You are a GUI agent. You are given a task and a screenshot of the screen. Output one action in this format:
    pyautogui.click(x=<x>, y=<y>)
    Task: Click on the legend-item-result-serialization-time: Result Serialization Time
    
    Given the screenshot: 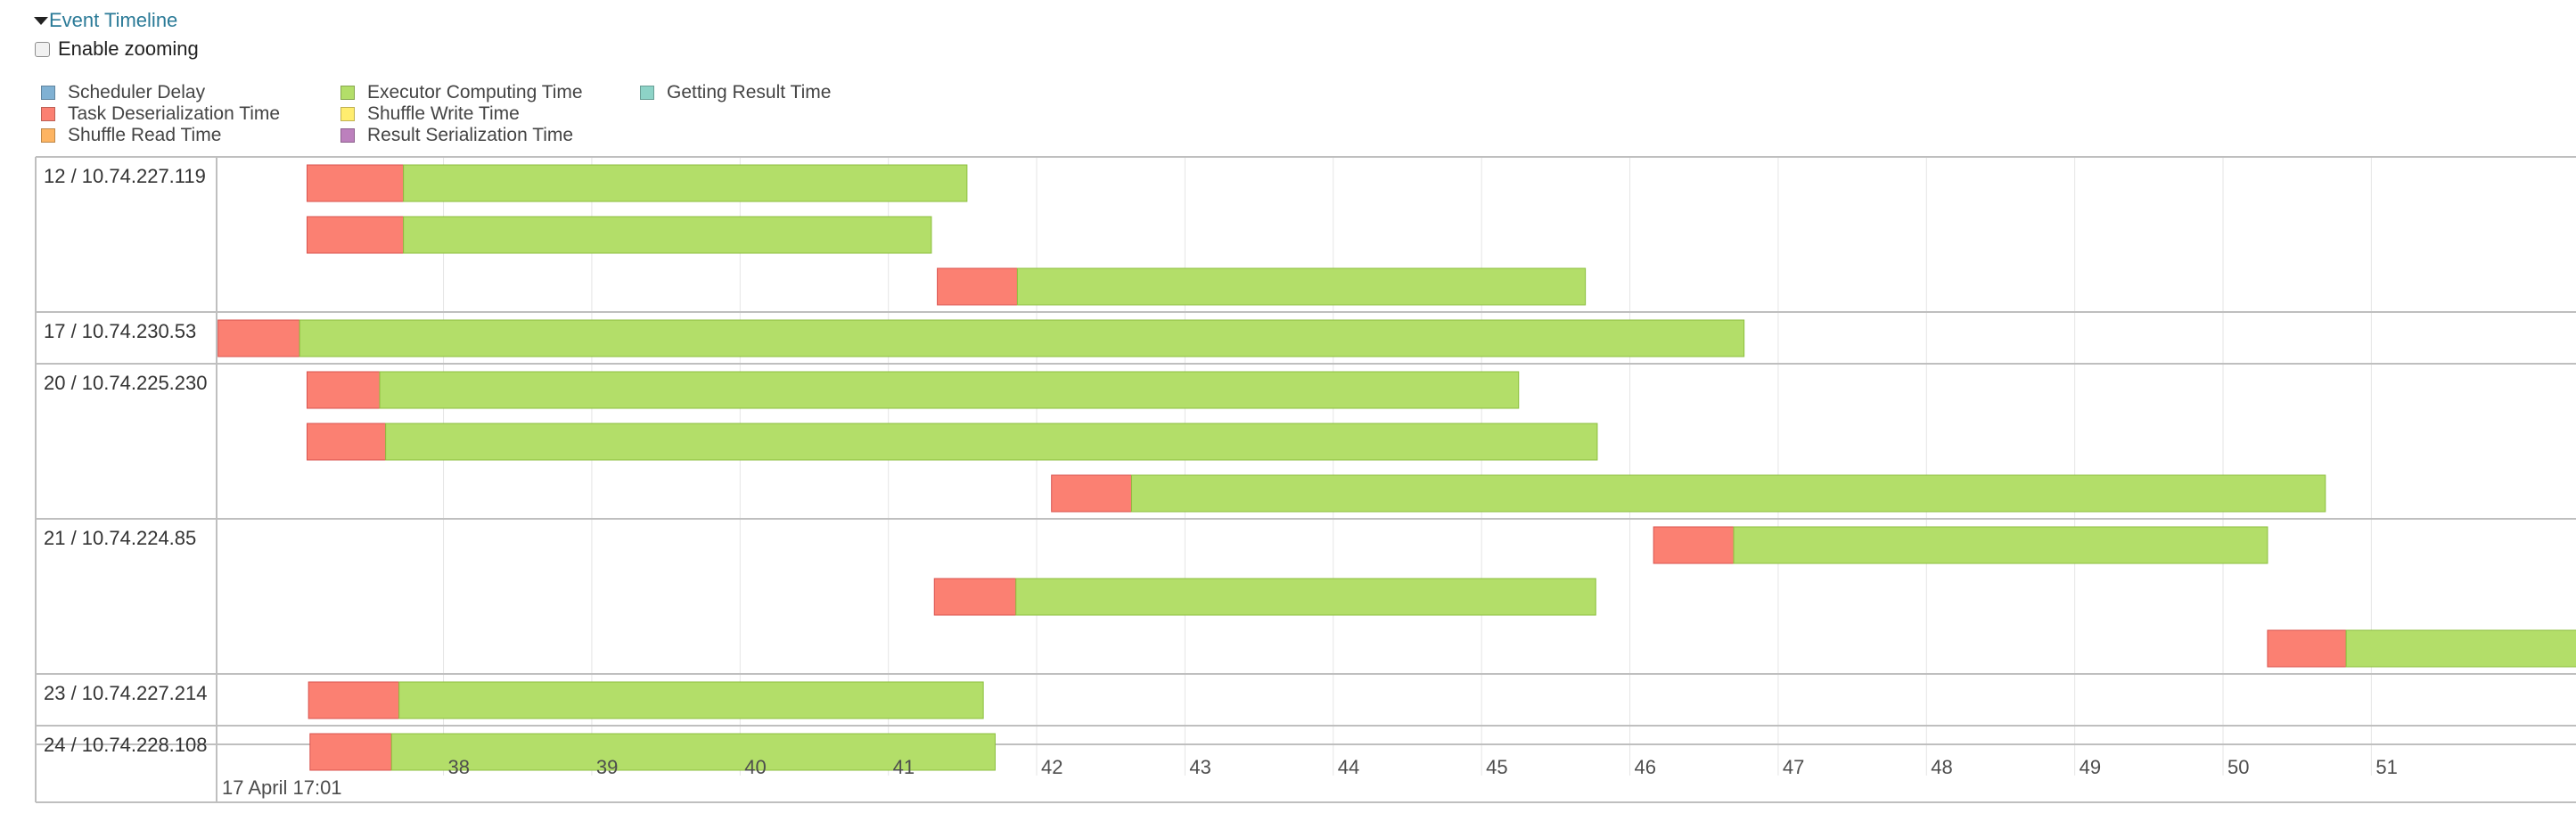 What is the action you would take?
    pyautogui.click(x=456, y=135)
    